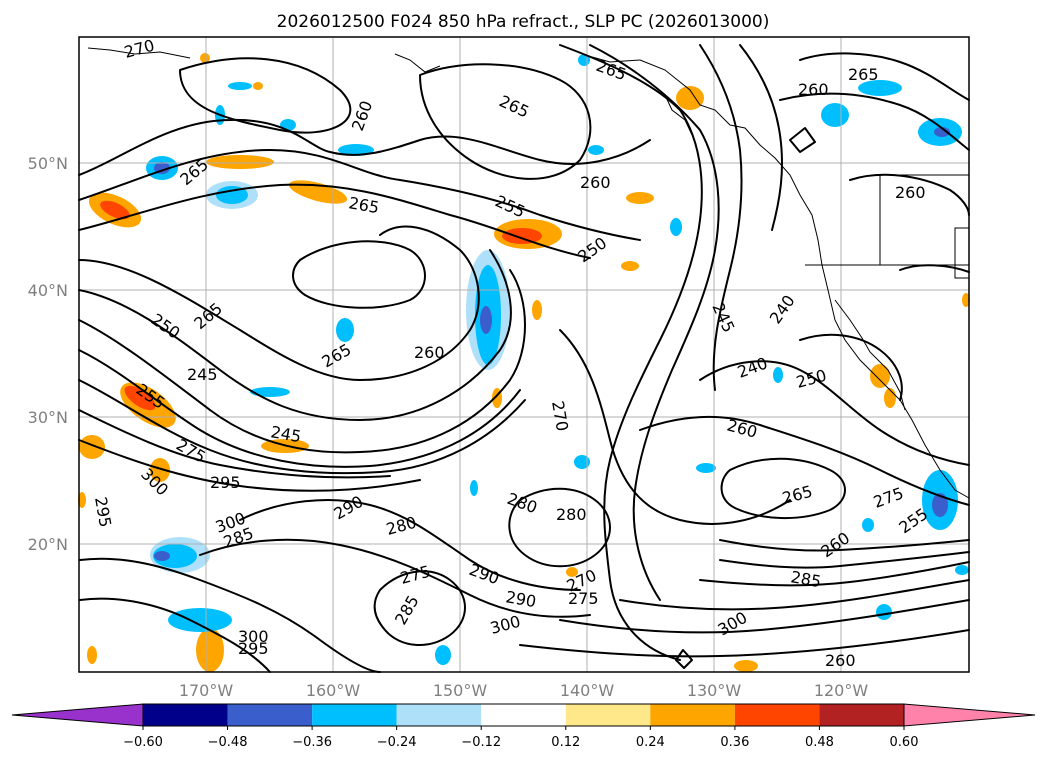  I want to click on lon-label: 160°W, so click(333, 690).